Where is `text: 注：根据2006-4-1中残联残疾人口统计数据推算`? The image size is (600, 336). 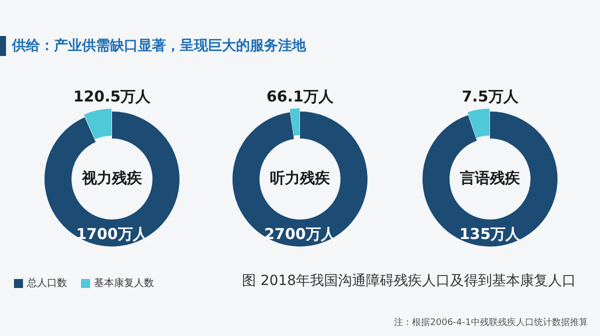
text: 注：根据2006-4-1中残联残疾人口统计数据推算 is located at coordinates (491, 322).